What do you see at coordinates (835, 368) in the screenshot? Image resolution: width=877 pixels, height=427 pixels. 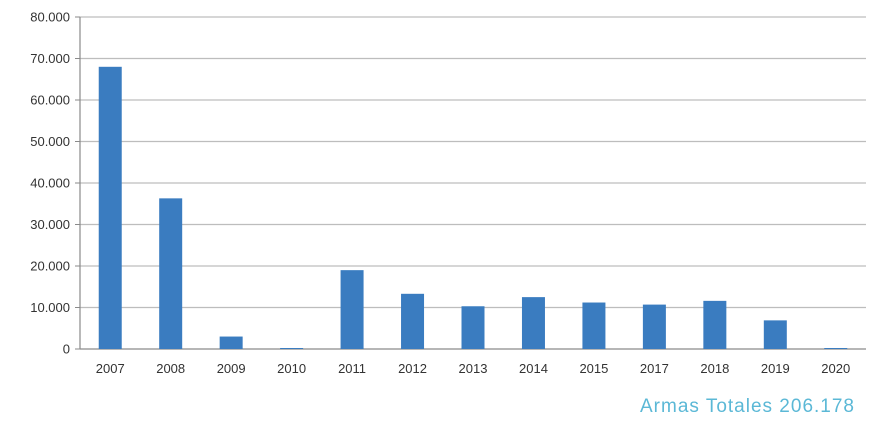 I see `x-tick-label: 2020` at bounding box center [835, 368].